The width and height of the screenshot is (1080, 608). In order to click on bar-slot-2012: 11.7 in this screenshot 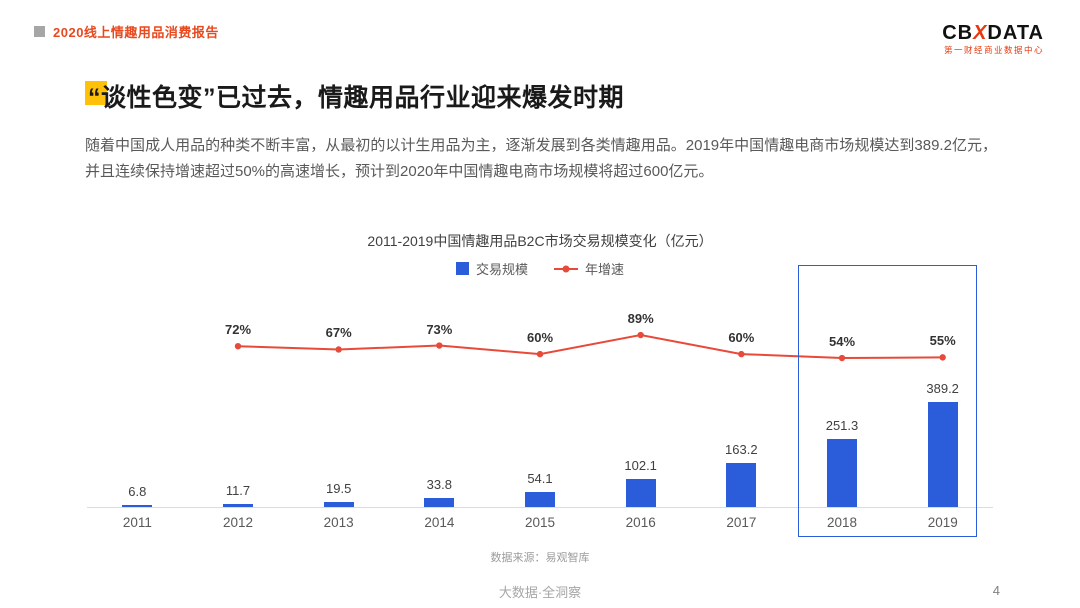, I will do `click(238, 389)`.